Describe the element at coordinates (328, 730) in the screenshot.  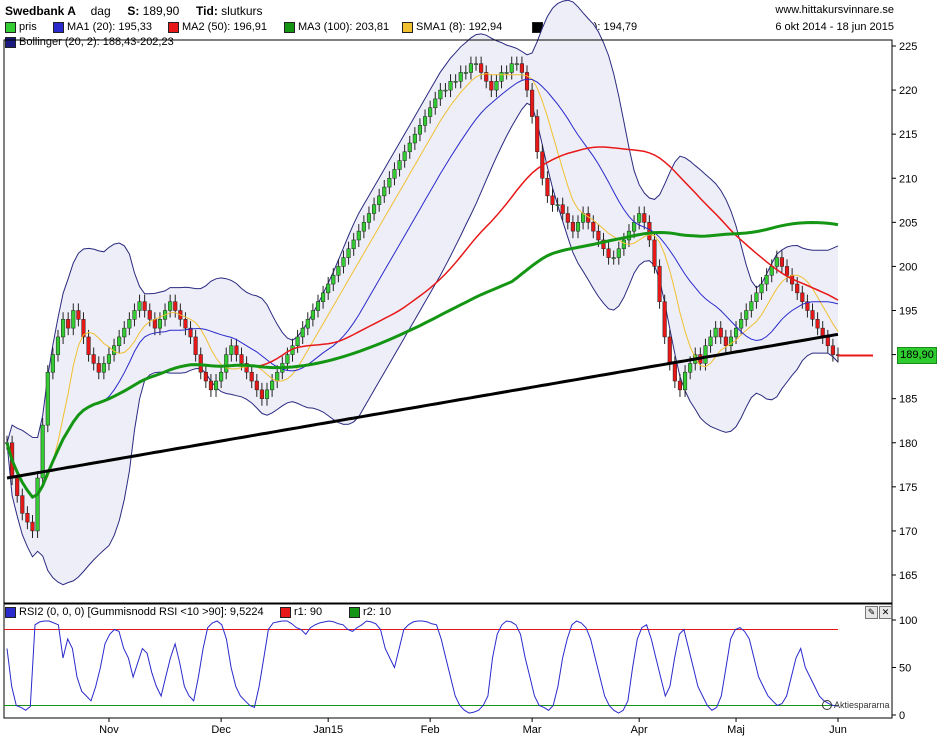
I see `month-label: Jan15` at that location.